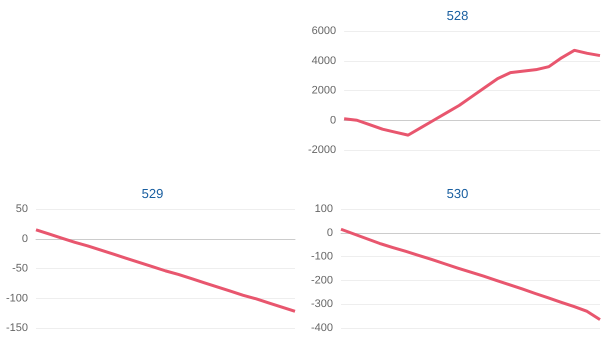  I want to click on y-tick-label: 2000, so click(324, 90).